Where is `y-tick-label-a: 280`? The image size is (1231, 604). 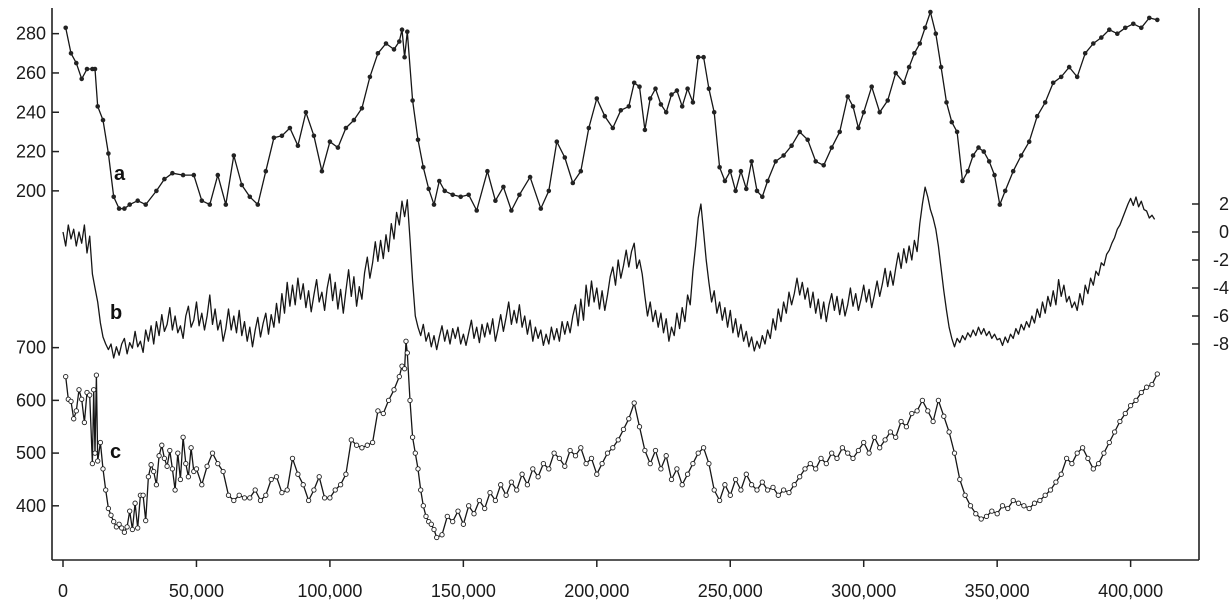
y-tick-label-a: 280 is located at coordinates (31, 34).